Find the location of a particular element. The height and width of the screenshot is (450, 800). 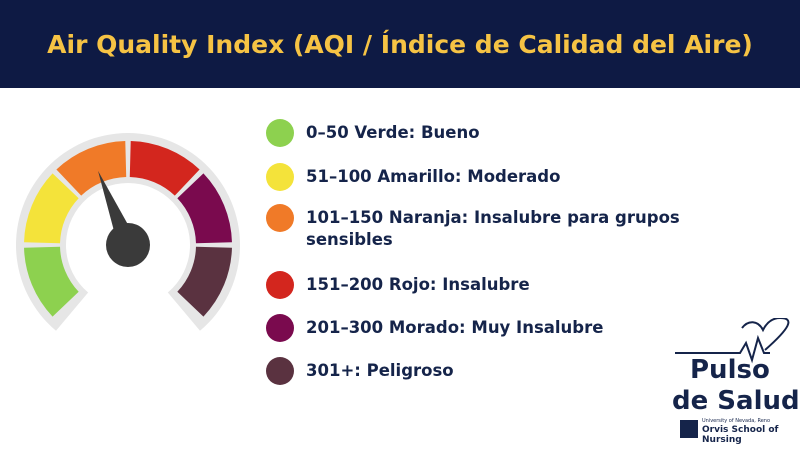

legend-item: 151–200 Rojo: Insalubre is located at coordinates (476, 285).